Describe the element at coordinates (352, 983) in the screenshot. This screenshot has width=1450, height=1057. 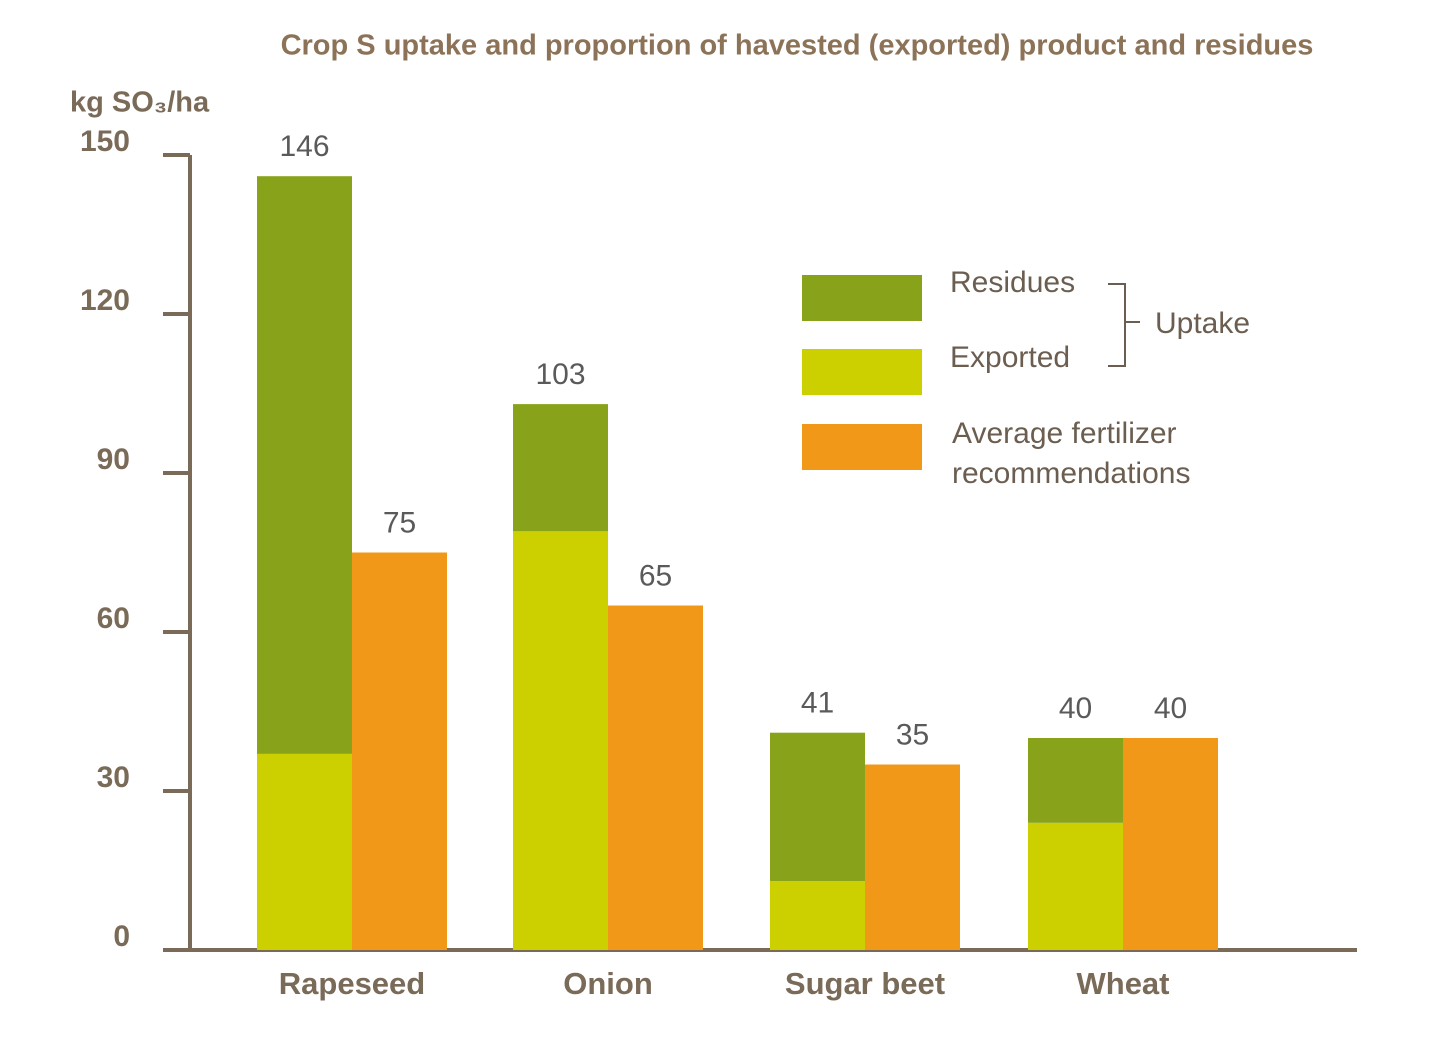
I see `x-tick-label: Rapeseed` at that location.